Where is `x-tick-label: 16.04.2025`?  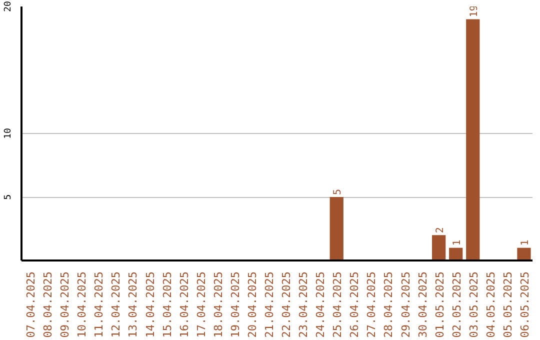
x-tick-label: 16.04.2025 is located at coordinates (184, 304).